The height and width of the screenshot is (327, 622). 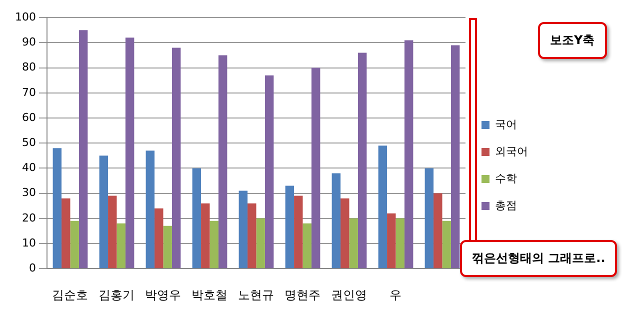 What do you see at coordinates (349, 295) in the screenshot?
I see `x-tick-label: 권인영` at bounding box center [349, 295].